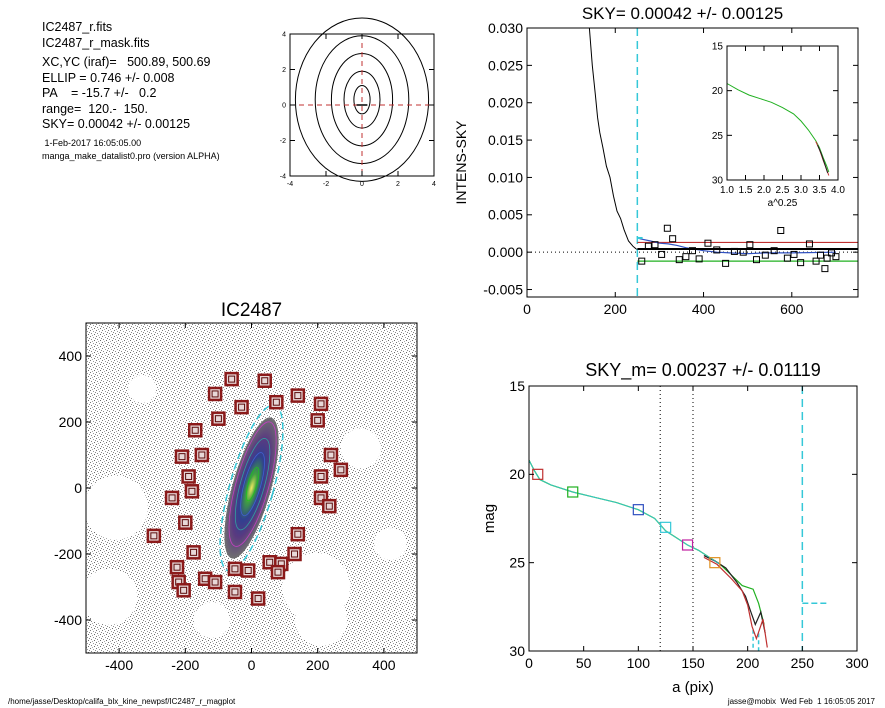 The width and height of the screenshot is (885, 708). What do you see at coordinates (252, 665) in the screenshot?
I see `image-xtick-label: 0` at bounding box center [252, 665].